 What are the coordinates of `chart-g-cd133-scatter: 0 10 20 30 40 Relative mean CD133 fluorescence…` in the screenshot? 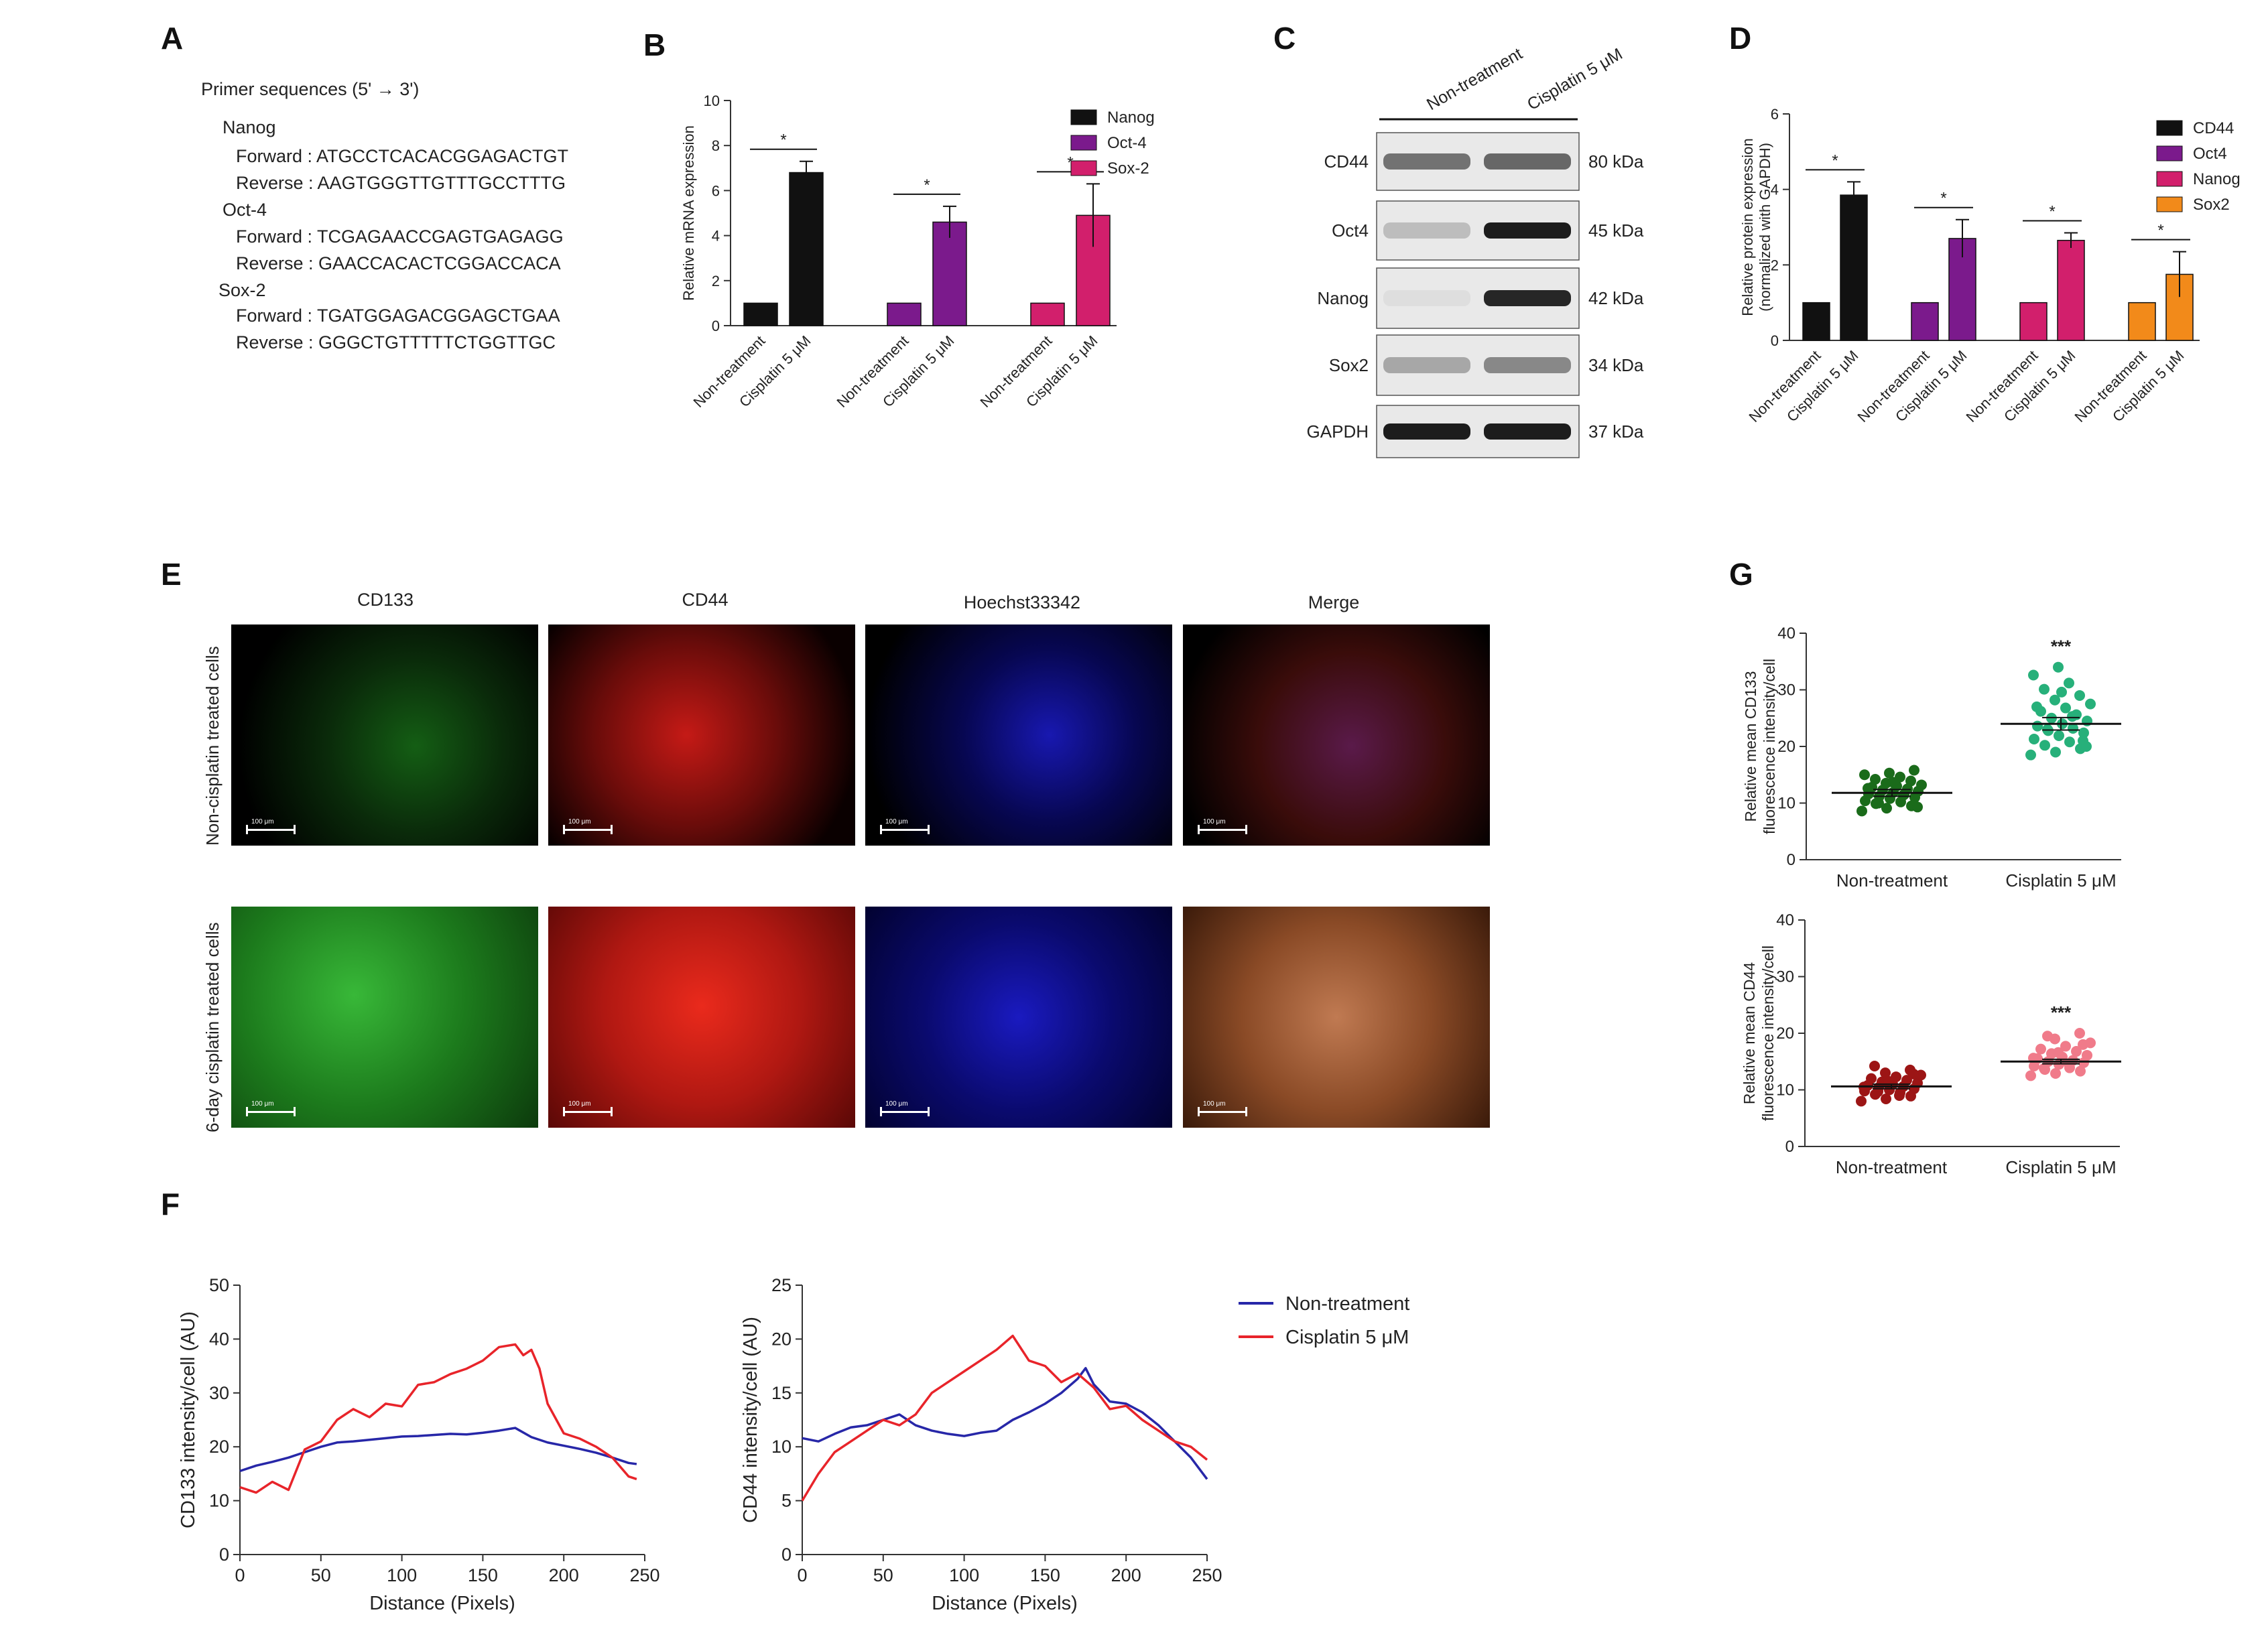 It's located at (1932, 757).